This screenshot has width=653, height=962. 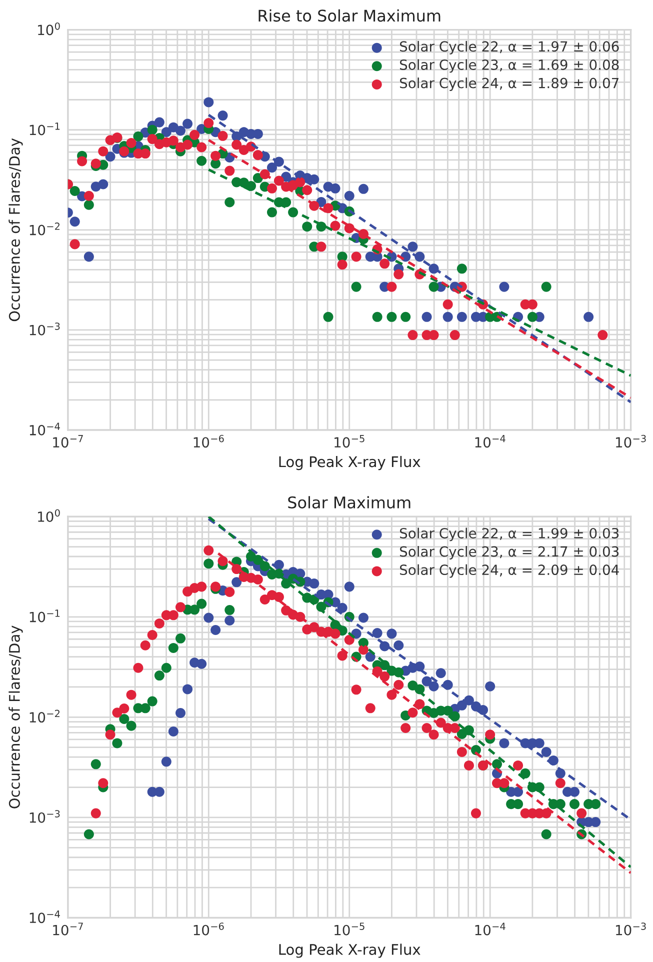 What do you see at coordinates (509, 553) in the screenshot?
I see `legend-label: Solar Cycle 23, α = 2.17 ± 0.03` at bounding box center [509, 553].